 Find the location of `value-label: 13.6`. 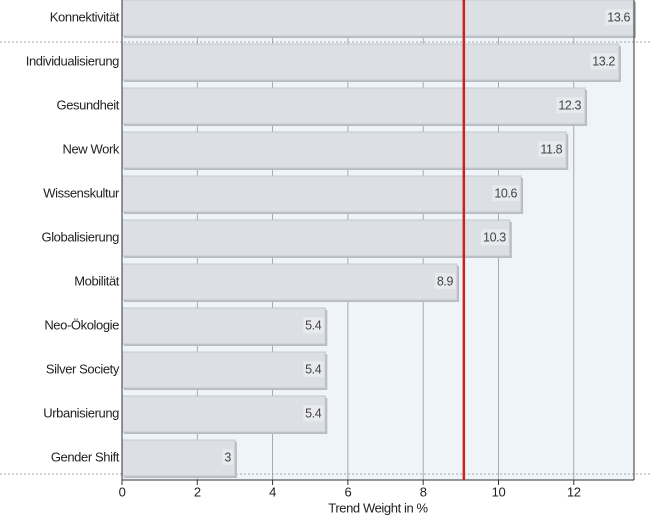

value-label: 13.6 is located at coordinates (618, 17).